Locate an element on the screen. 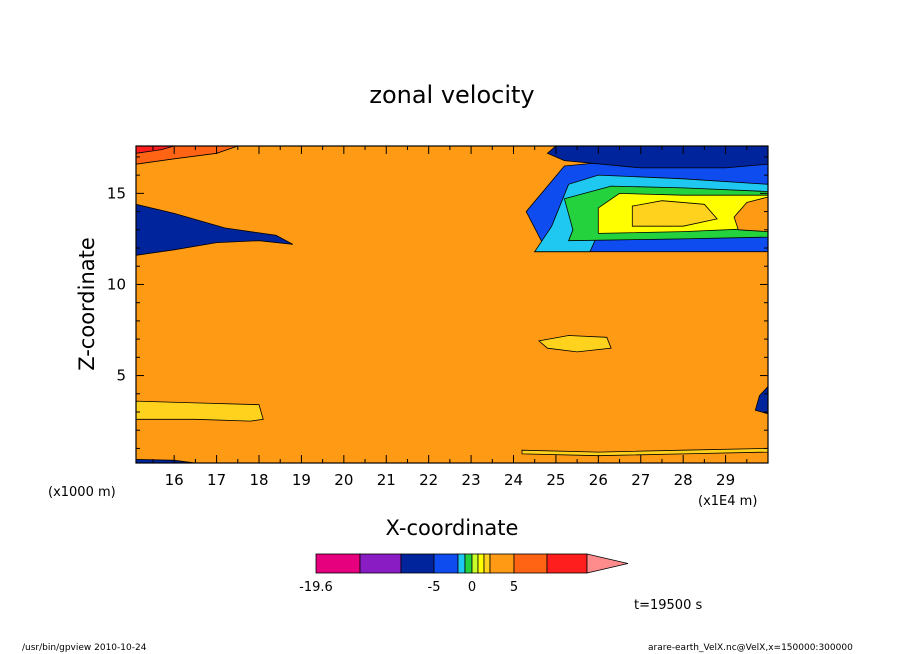 This screenshot has width=904, height=654. x-unit-right-label: (x1E4 m) is located at coordinates (727, 501).